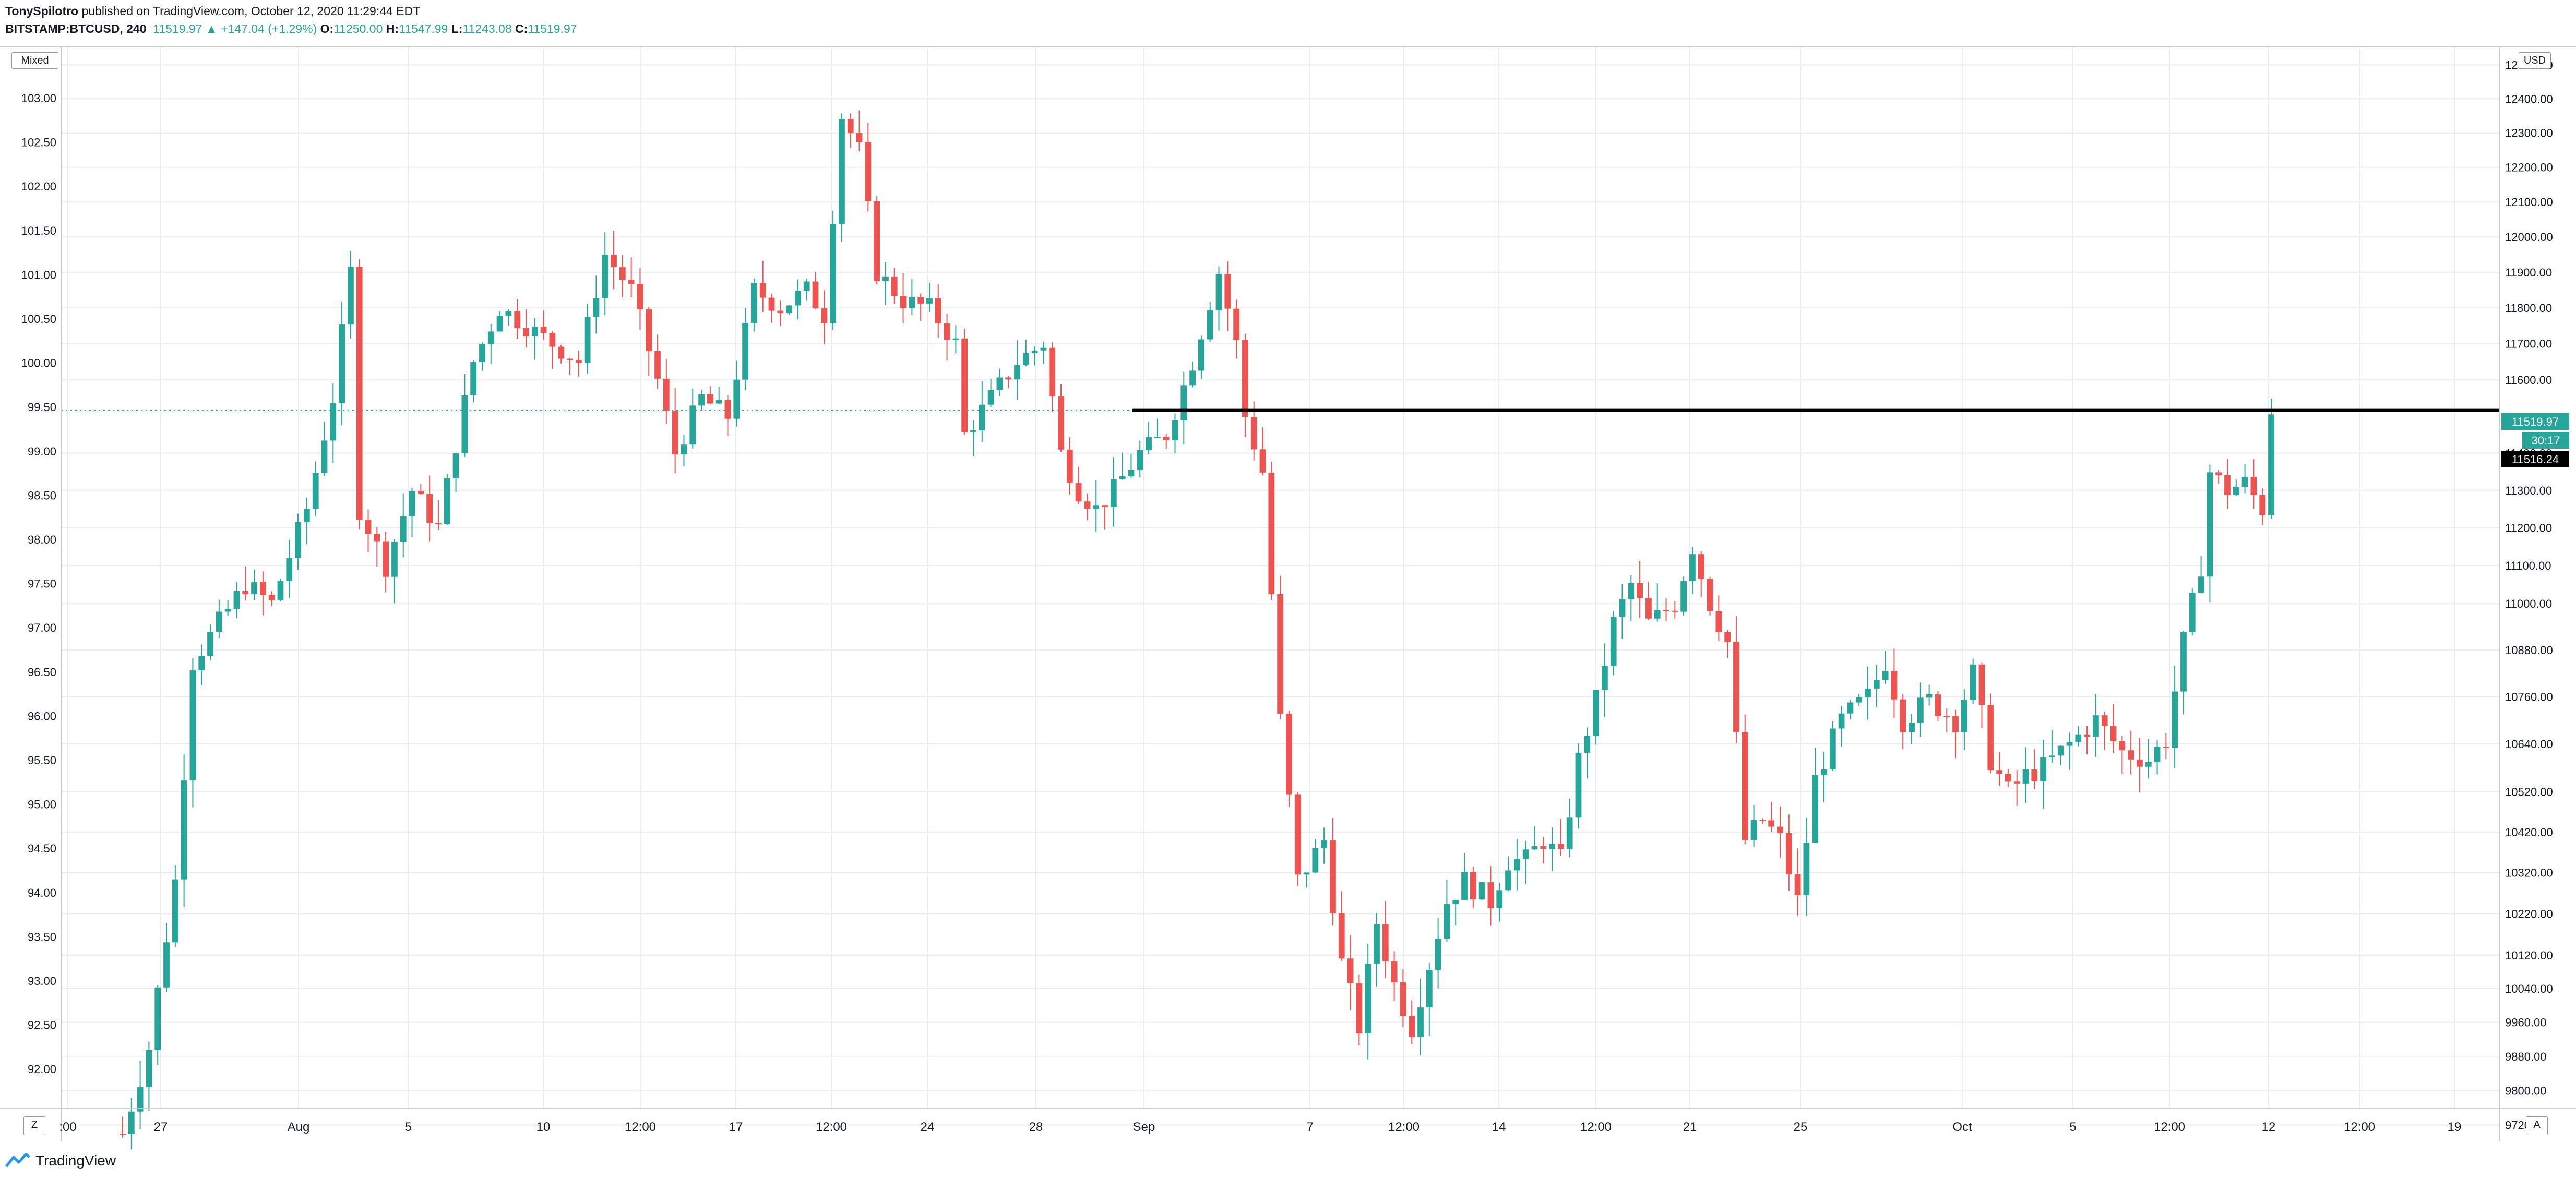  What do you see at coordinates (2535, 61) in the screenshot?
I see `usd-currency-button: USD` at bounding box center [2535, 61].